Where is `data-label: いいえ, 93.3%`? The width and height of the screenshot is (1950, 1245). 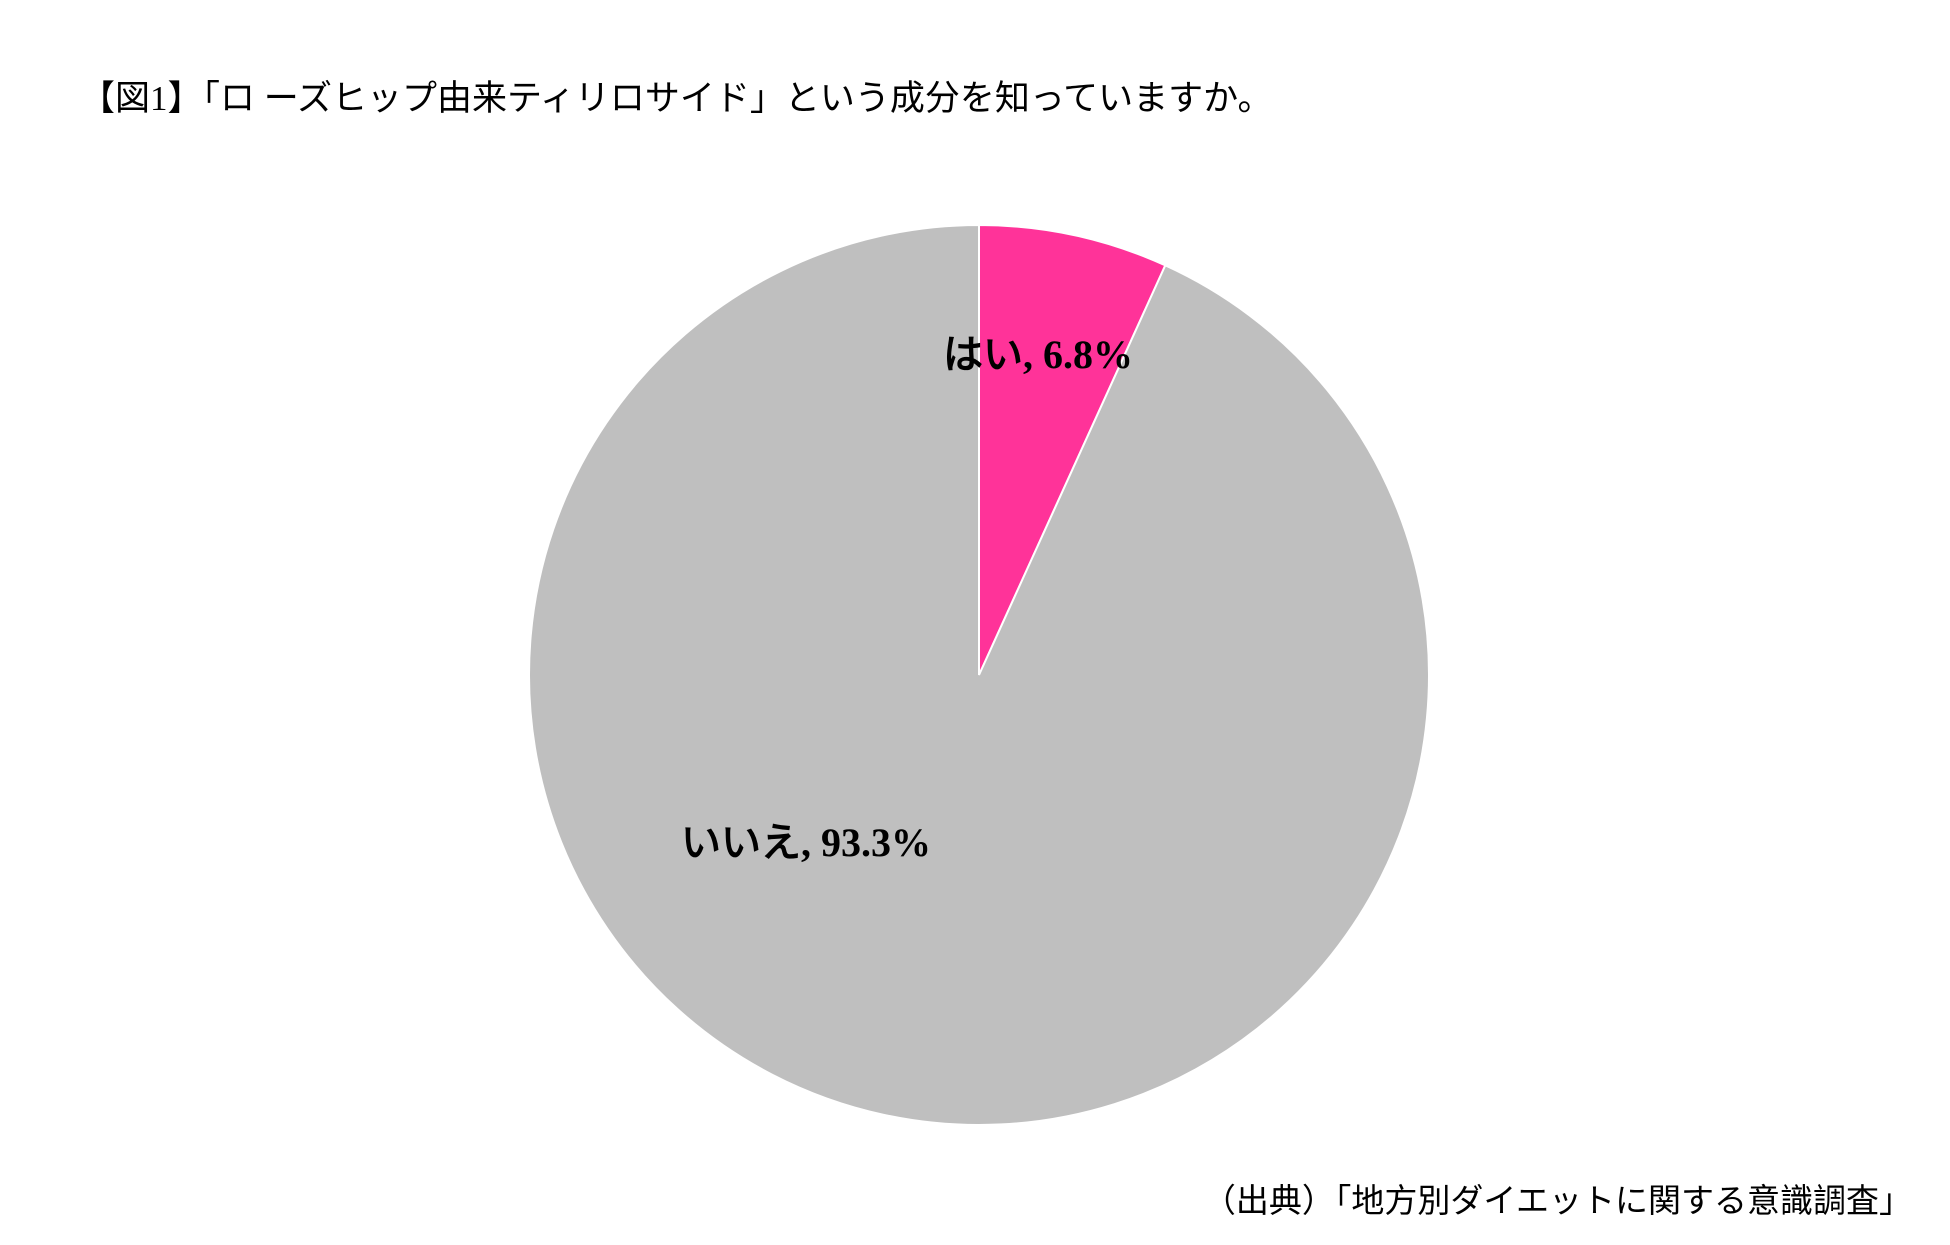 data-label: いいえ, 93.3% is located at coordinates (806, 842).